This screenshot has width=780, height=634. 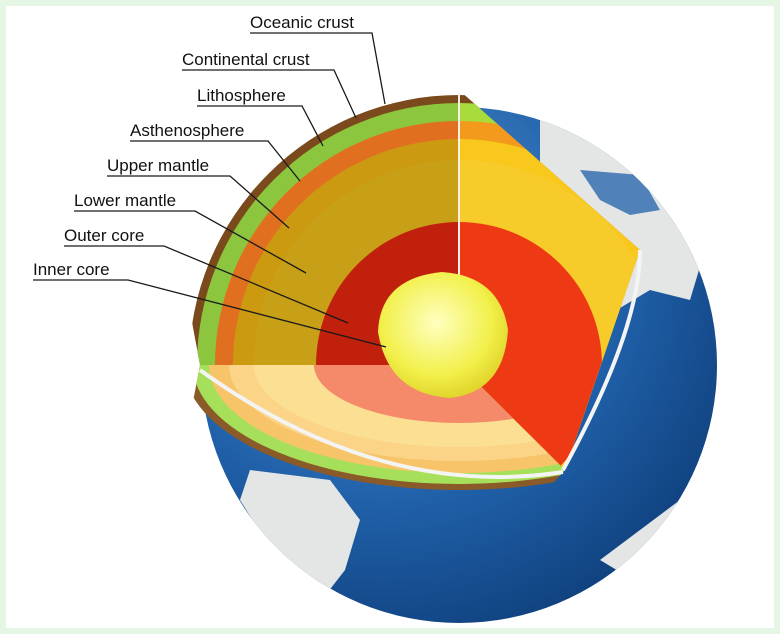 What do you see at coordinates (324, 230) in the screenshot?
I see `cutaway-left-face` at bounding box center [324, 230].